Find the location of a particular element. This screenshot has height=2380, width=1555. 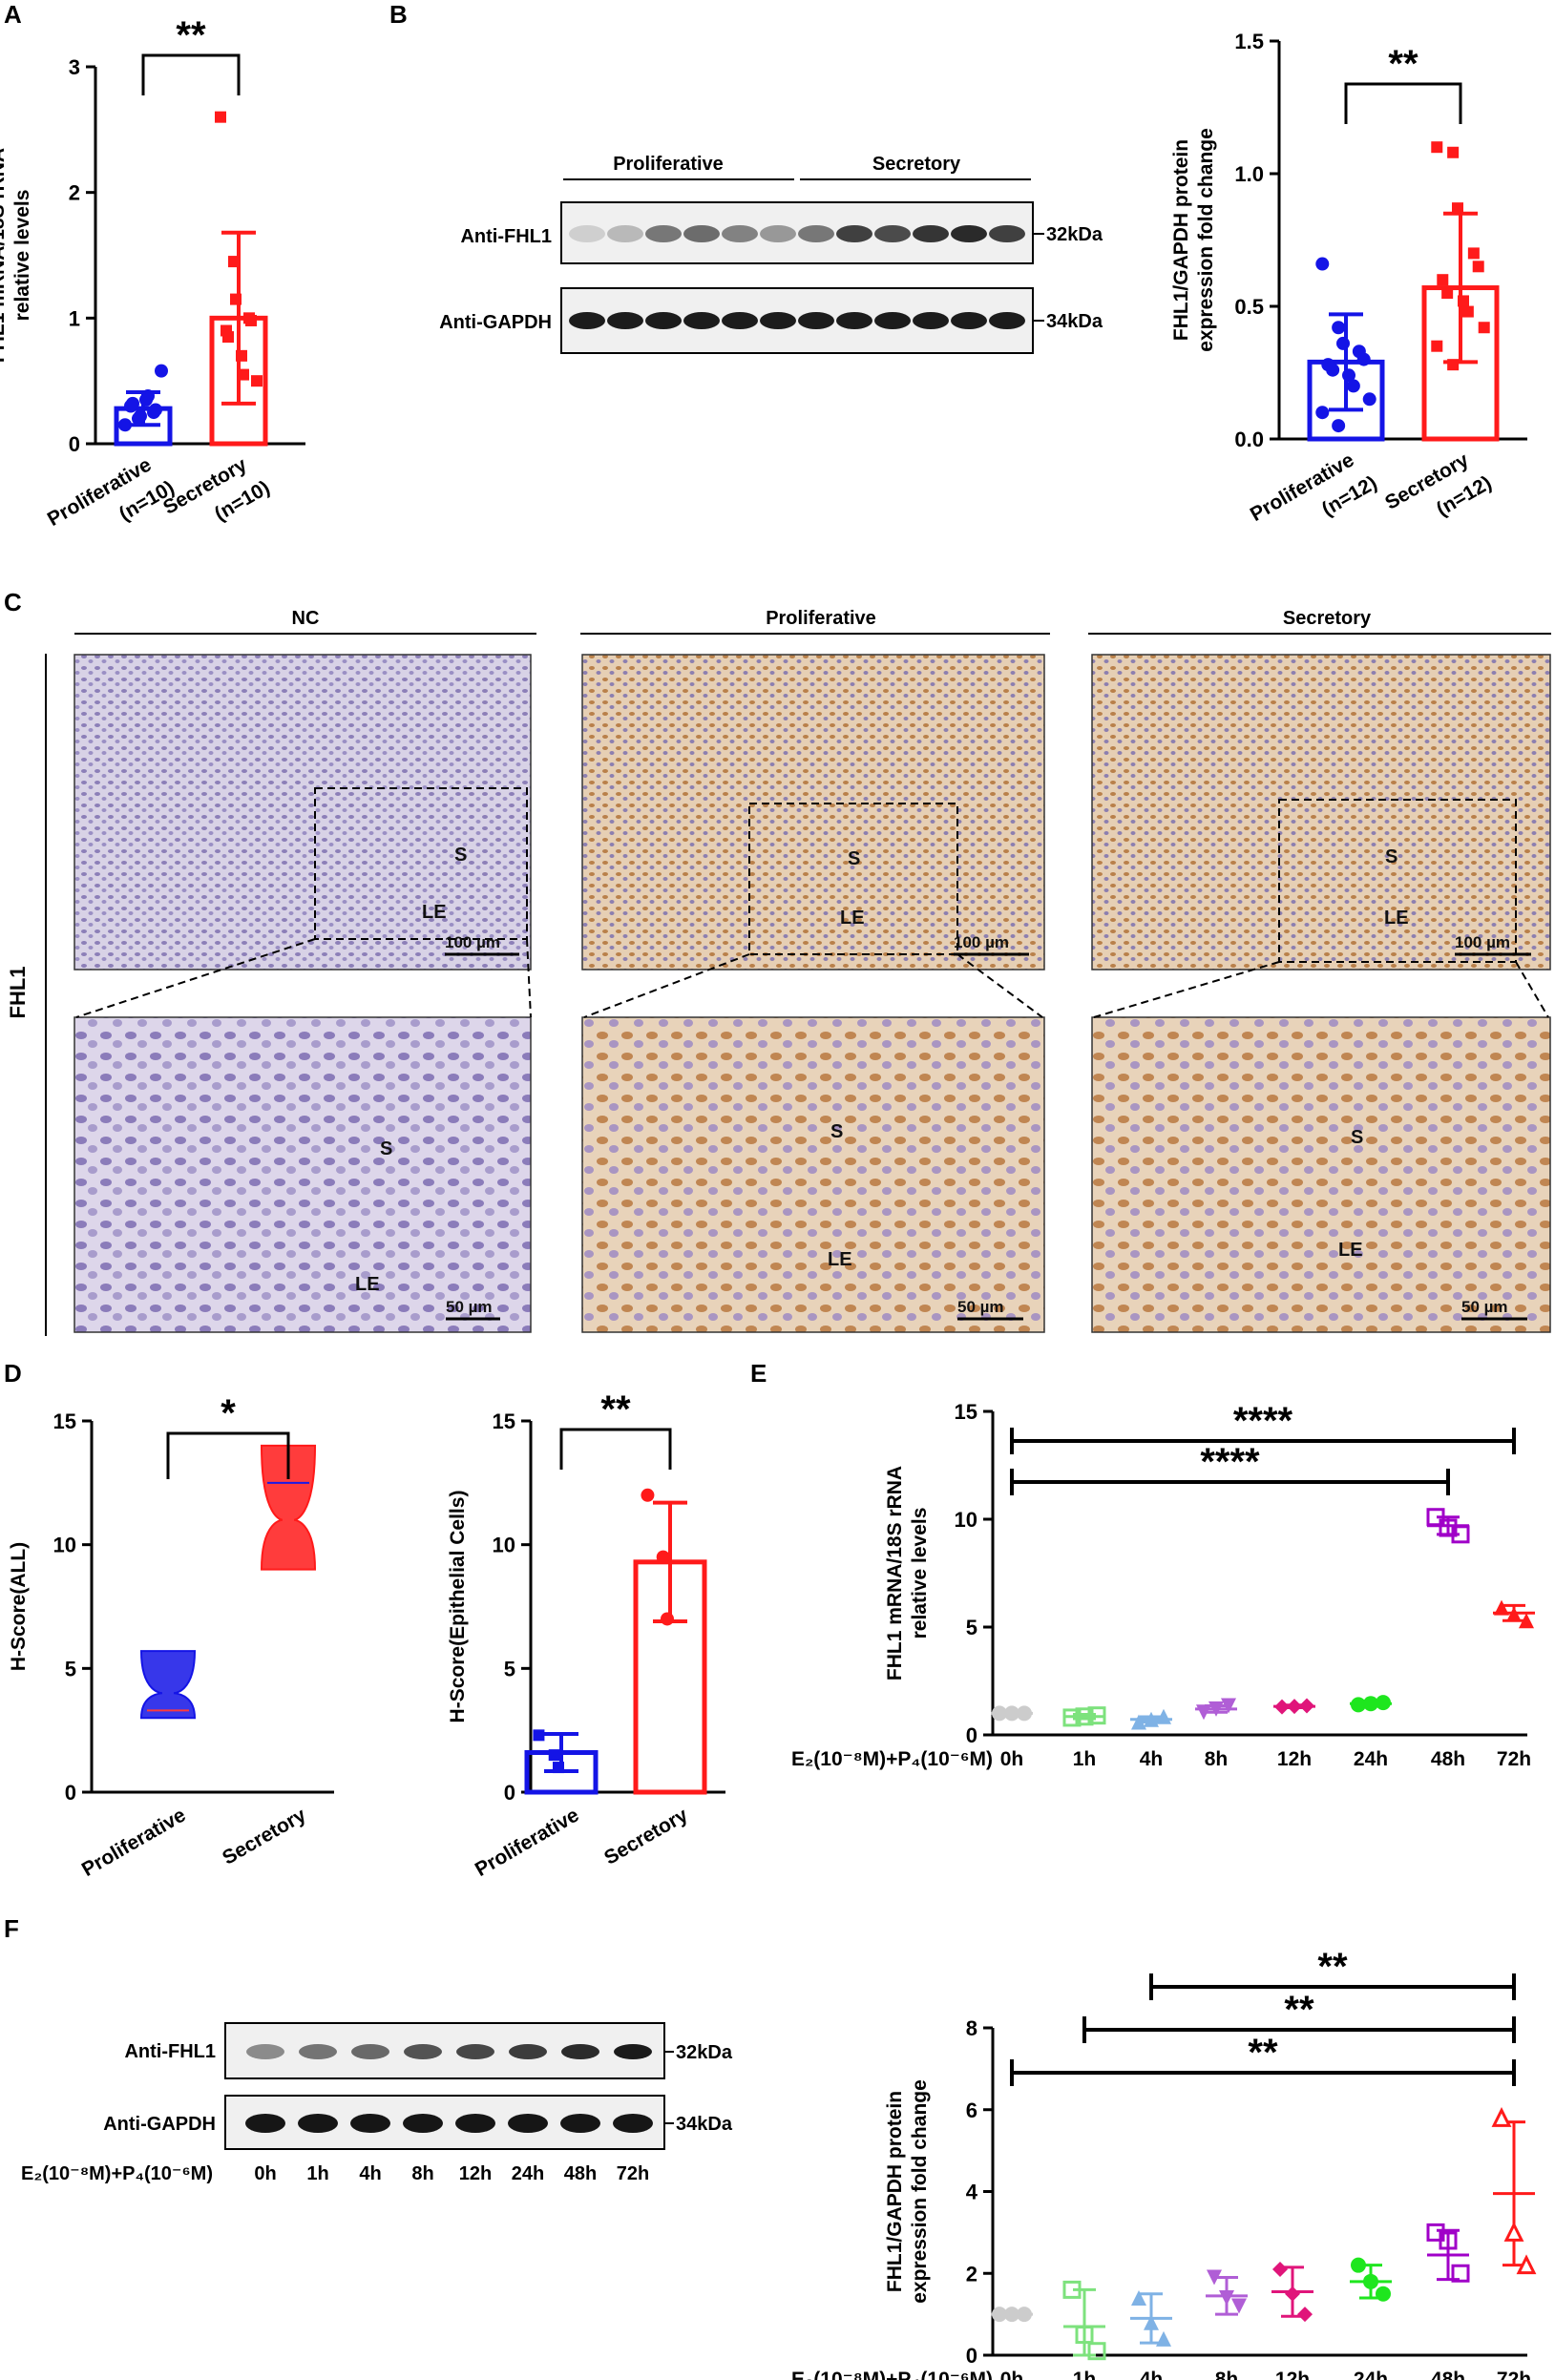

y-tick-label: 5 is located at coordinates (71, 1669).